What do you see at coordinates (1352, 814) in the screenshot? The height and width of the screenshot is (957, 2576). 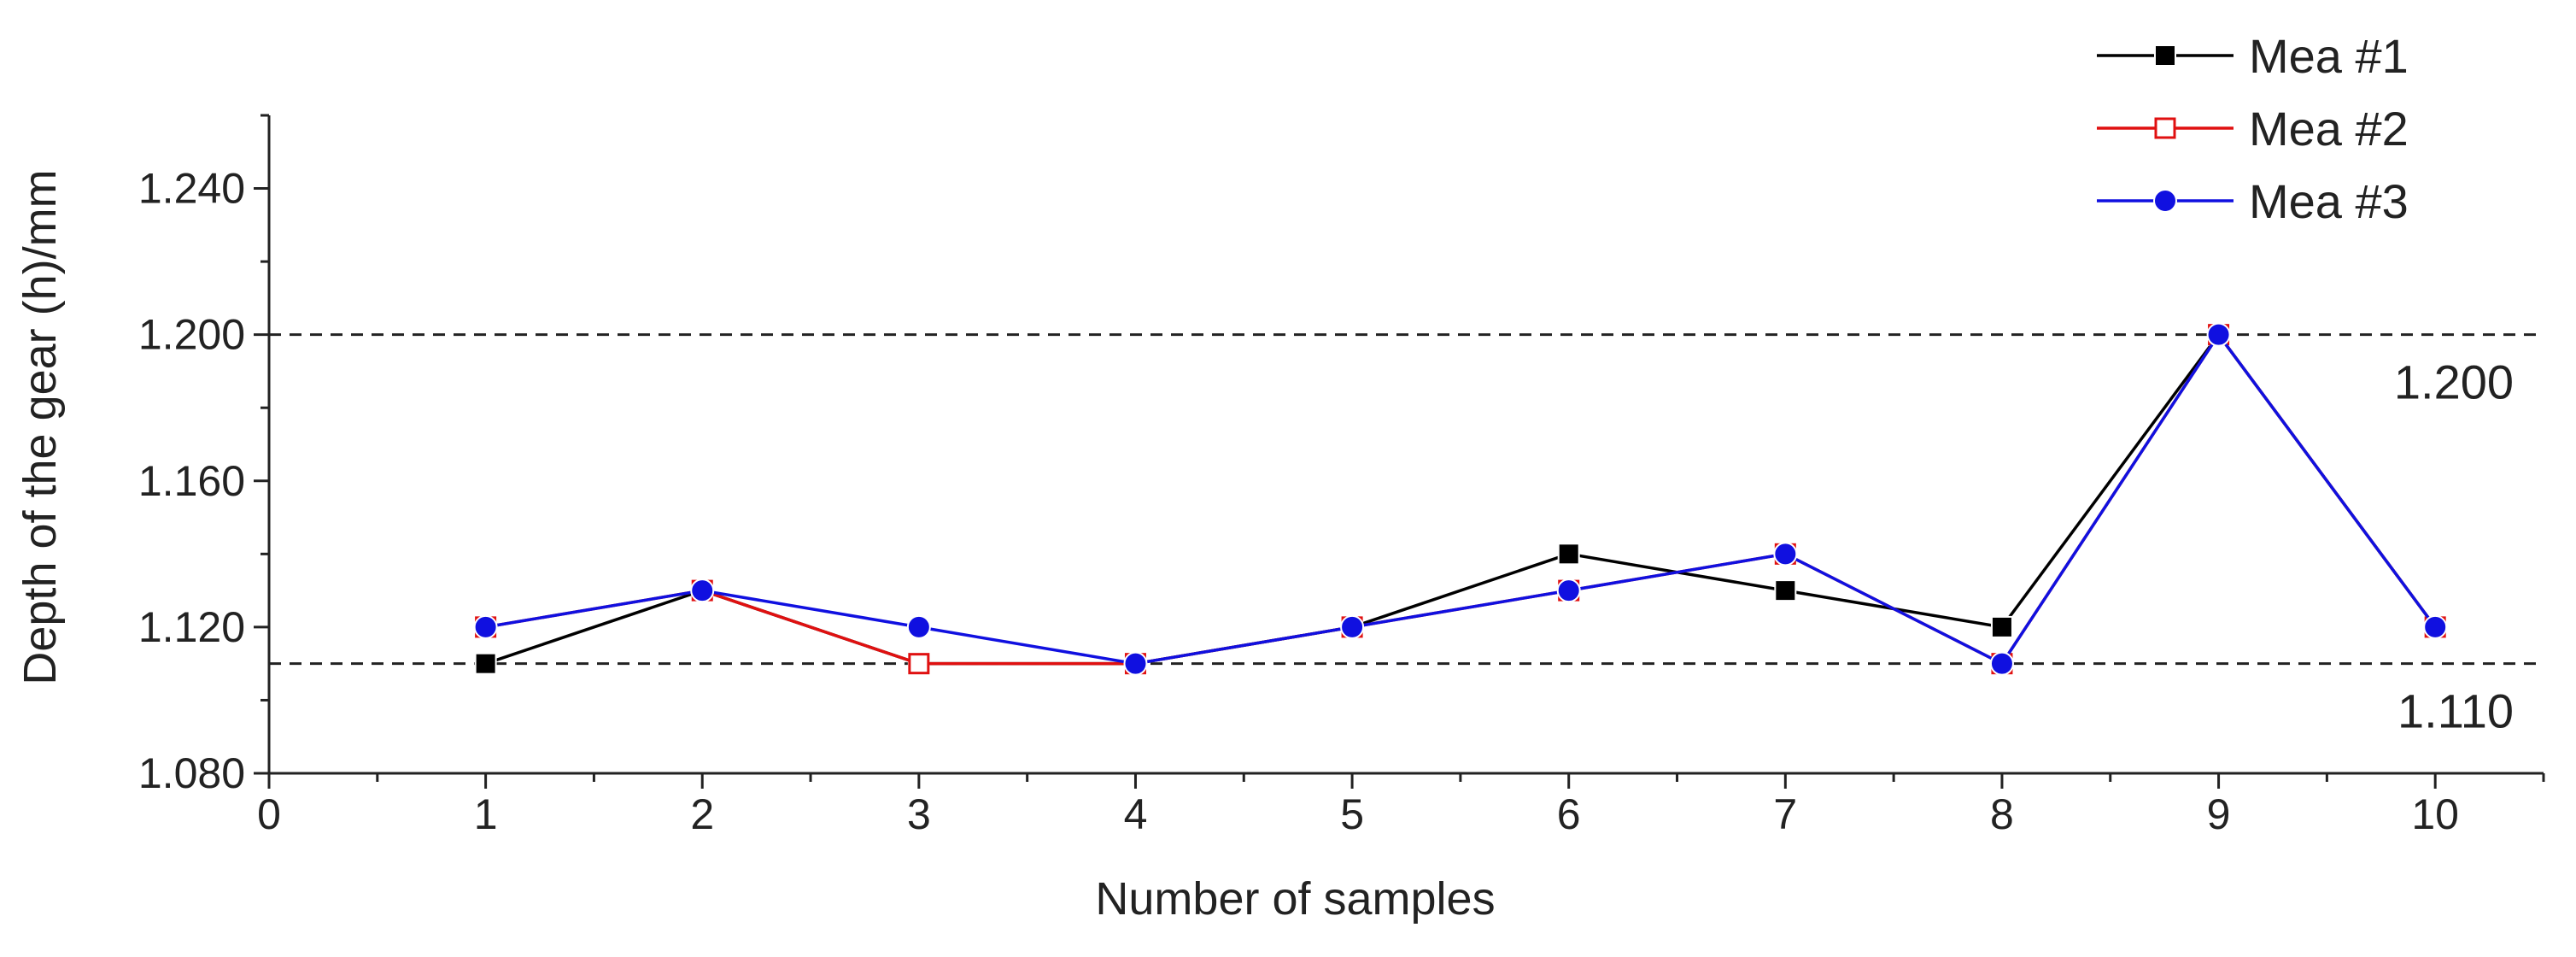 I see `x-tick-label-5: 5` at bounding box center [1352, 814].